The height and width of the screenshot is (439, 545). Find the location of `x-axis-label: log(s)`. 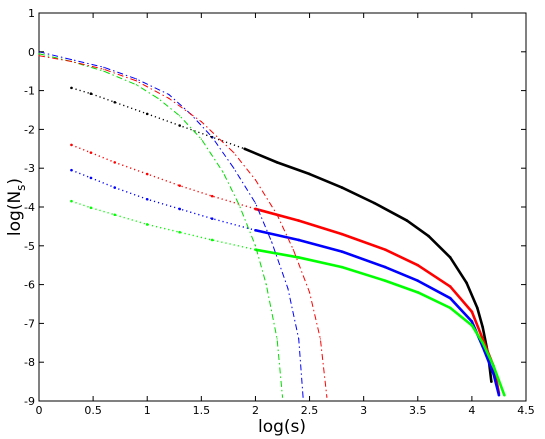

x-axis-label: log(s) is located at coordinates (282, 427).